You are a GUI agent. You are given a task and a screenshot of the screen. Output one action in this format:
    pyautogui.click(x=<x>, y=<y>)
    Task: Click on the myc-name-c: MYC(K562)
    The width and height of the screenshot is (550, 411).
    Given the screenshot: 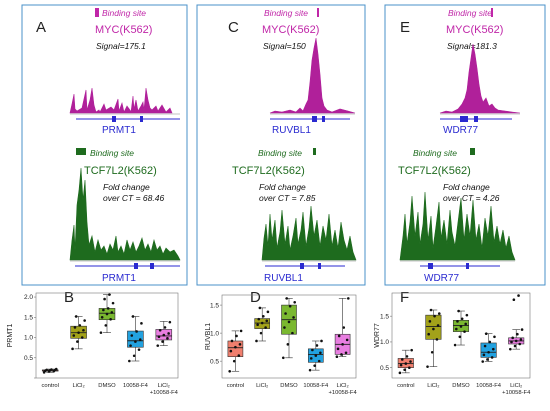 What is the action you would take?
    pyautogui.click(x=290, y=30)
    